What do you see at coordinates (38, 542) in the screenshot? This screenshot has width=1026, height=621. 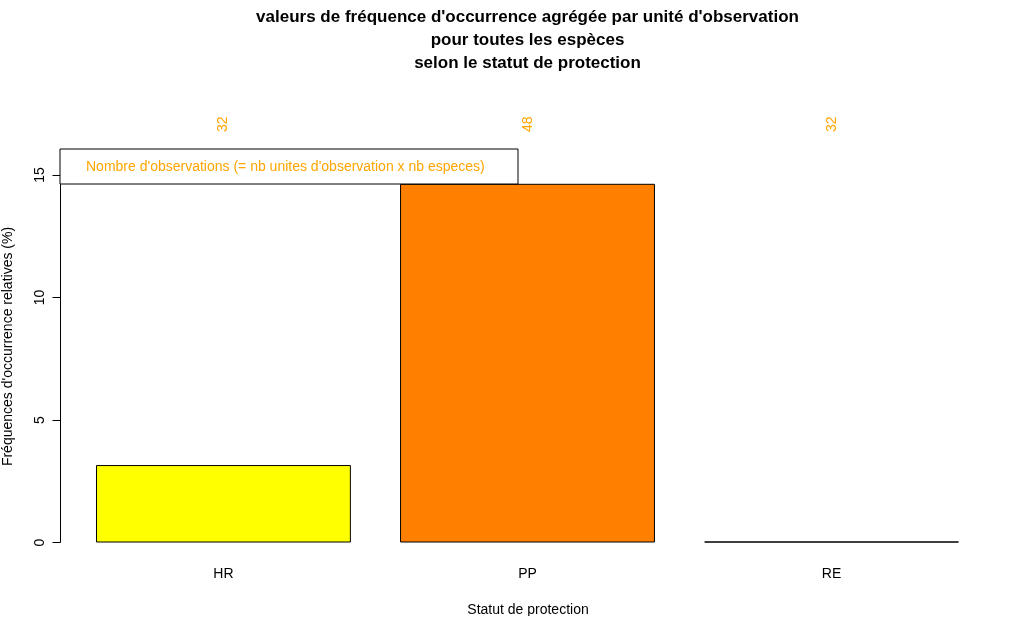 I see `y-tick-label: 0` at bounding box center [38, 542].